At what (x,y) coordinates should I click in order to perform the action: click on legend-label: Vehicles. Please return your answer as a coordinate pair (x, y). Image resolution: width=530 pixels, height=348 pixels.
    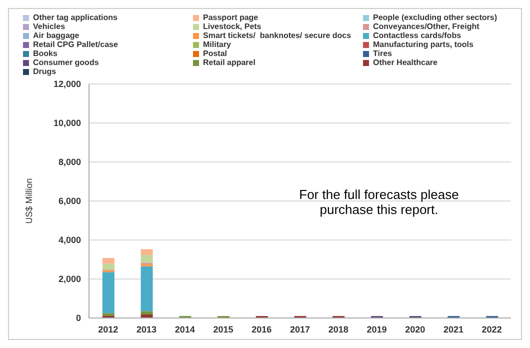
    Looking at the image, I should click on (49, 26).